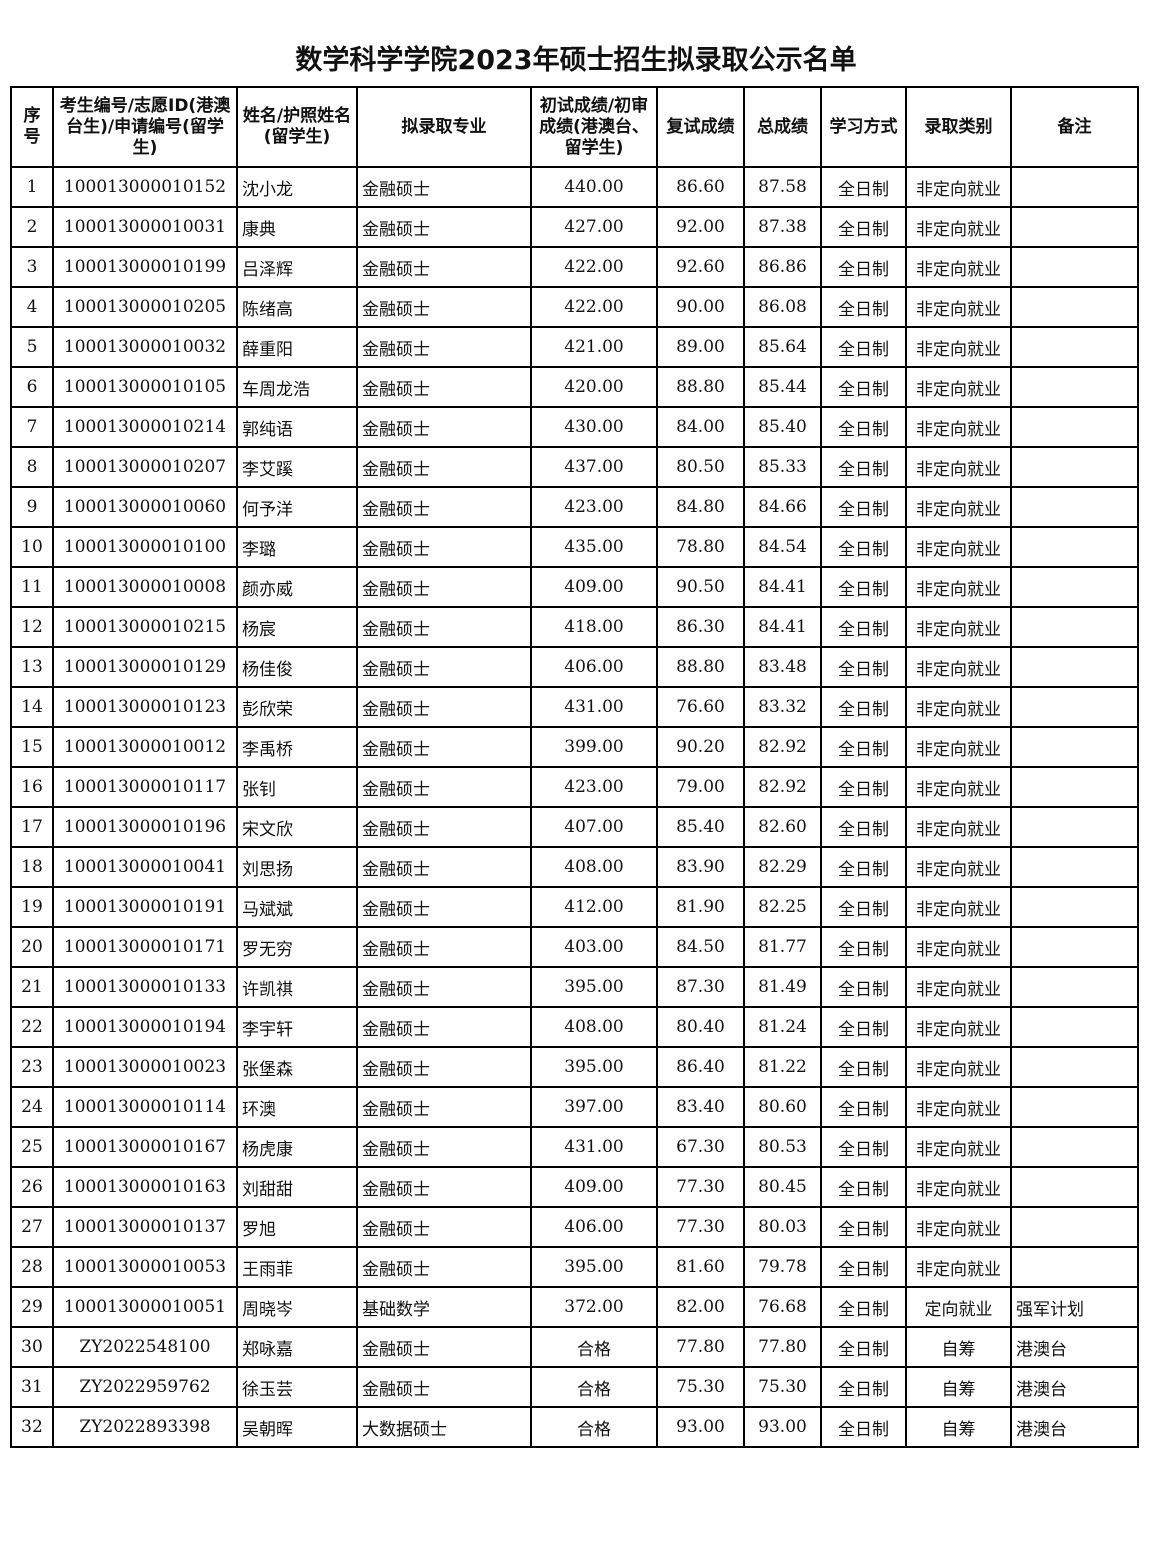  What do you see at coordinates (297, 187) in the screenshot?
I see `cell-name: 沈小龙` at bounding box center [297, 187].